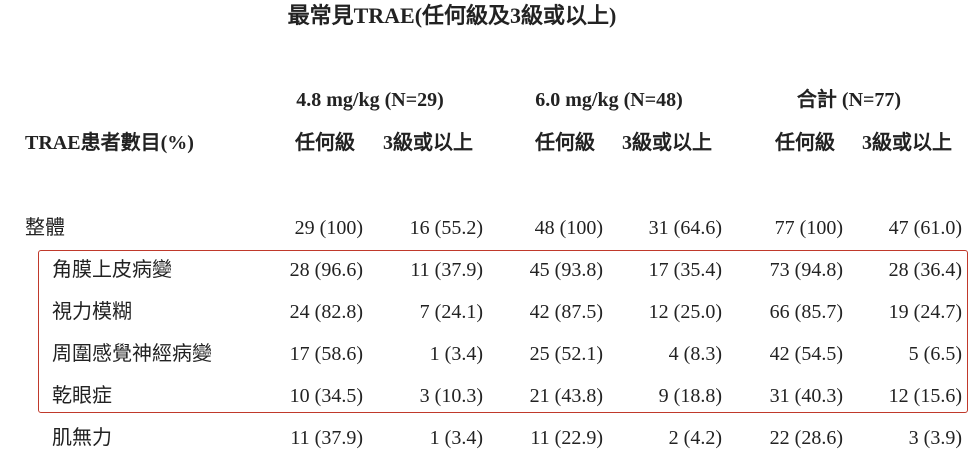  Describe the element at coordinates (566, 396) in the screenshot. I see `cell: 21 (43.8)` at that location.